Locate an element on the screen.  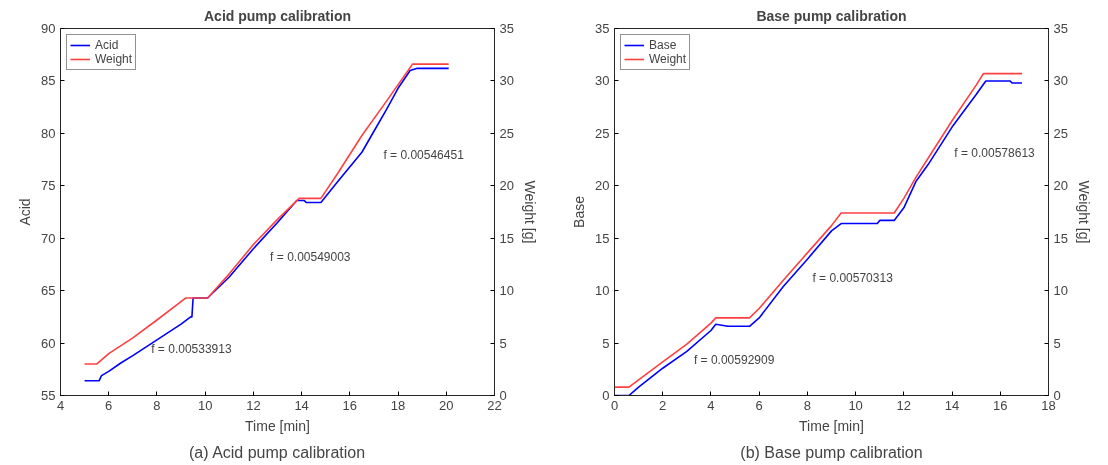
y-tick-label: 55 is located at coordinates (48, 395).